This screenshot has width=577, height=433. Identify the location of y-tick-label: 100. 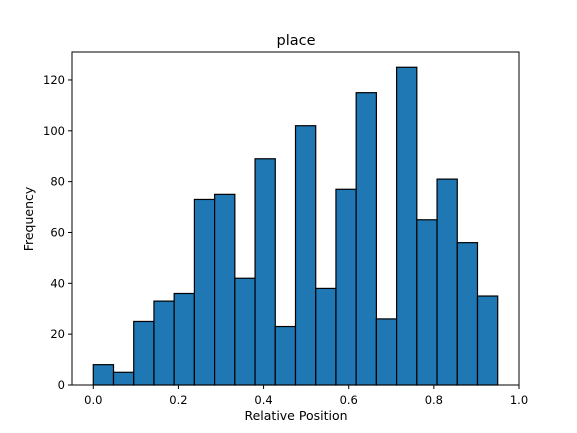
(54, 131).